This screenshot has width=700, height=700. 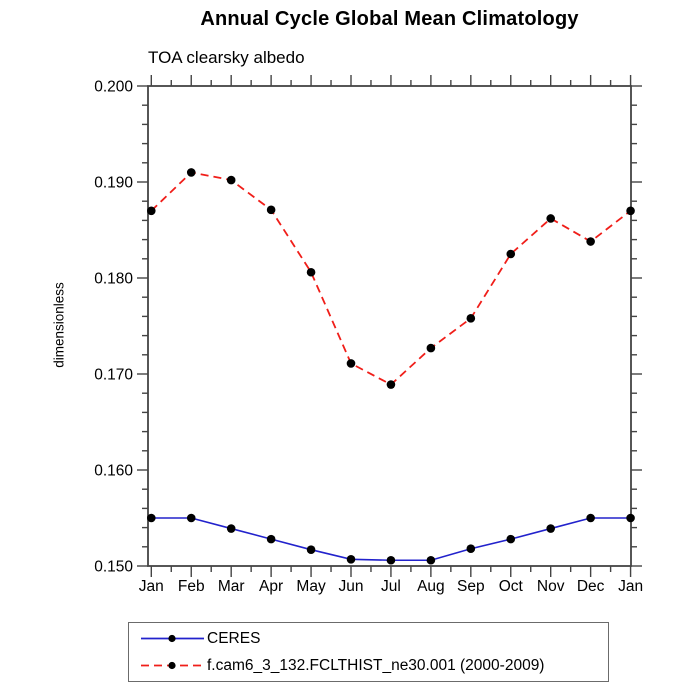 I want to click on x-tick-label: Sep, so click(x=471, y=586).